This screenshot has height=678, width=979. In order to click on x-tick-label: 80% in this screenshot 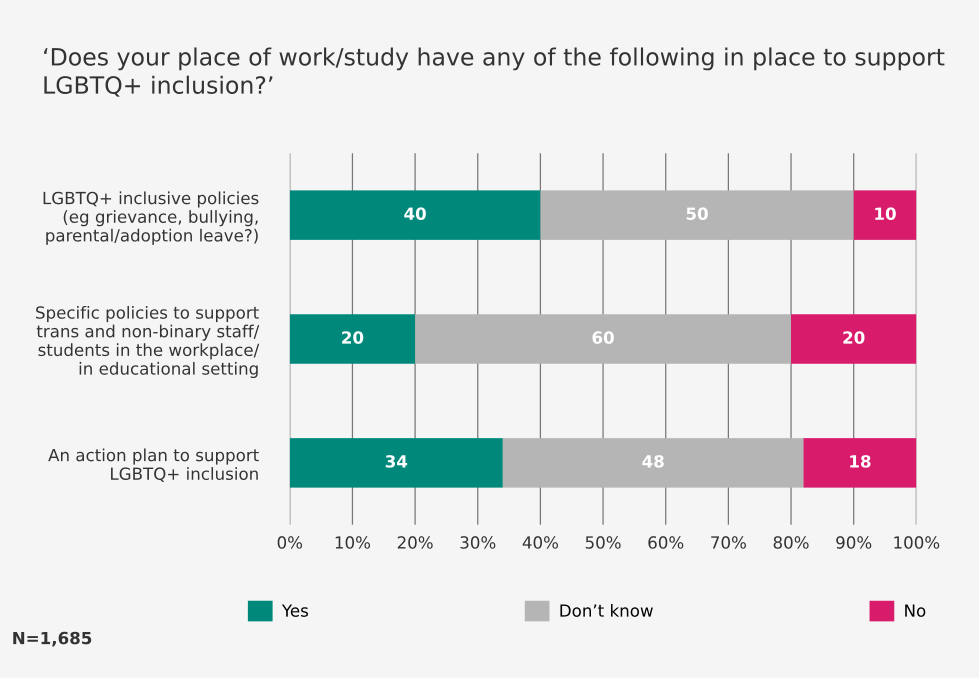, I will do `click(791, 542)`.